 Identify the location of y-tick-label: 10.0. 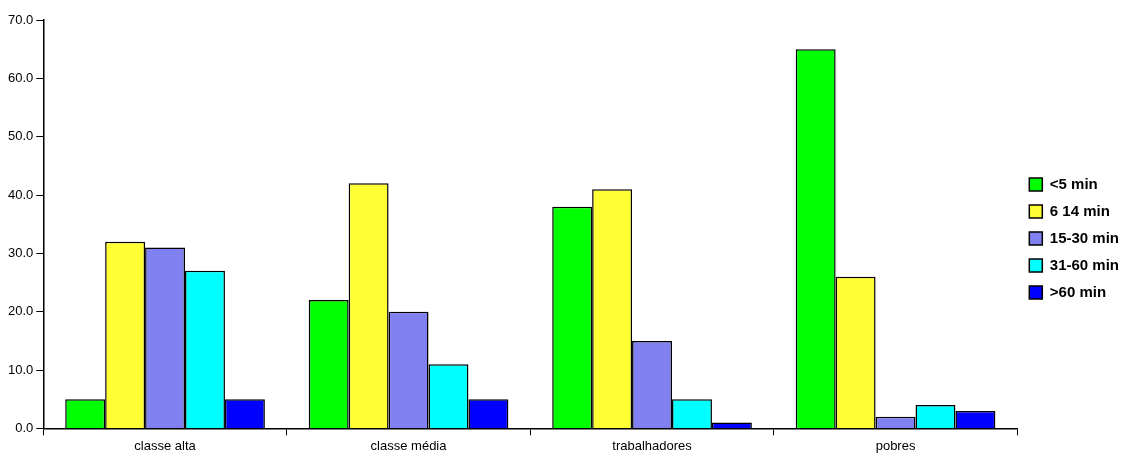
(20, 369).